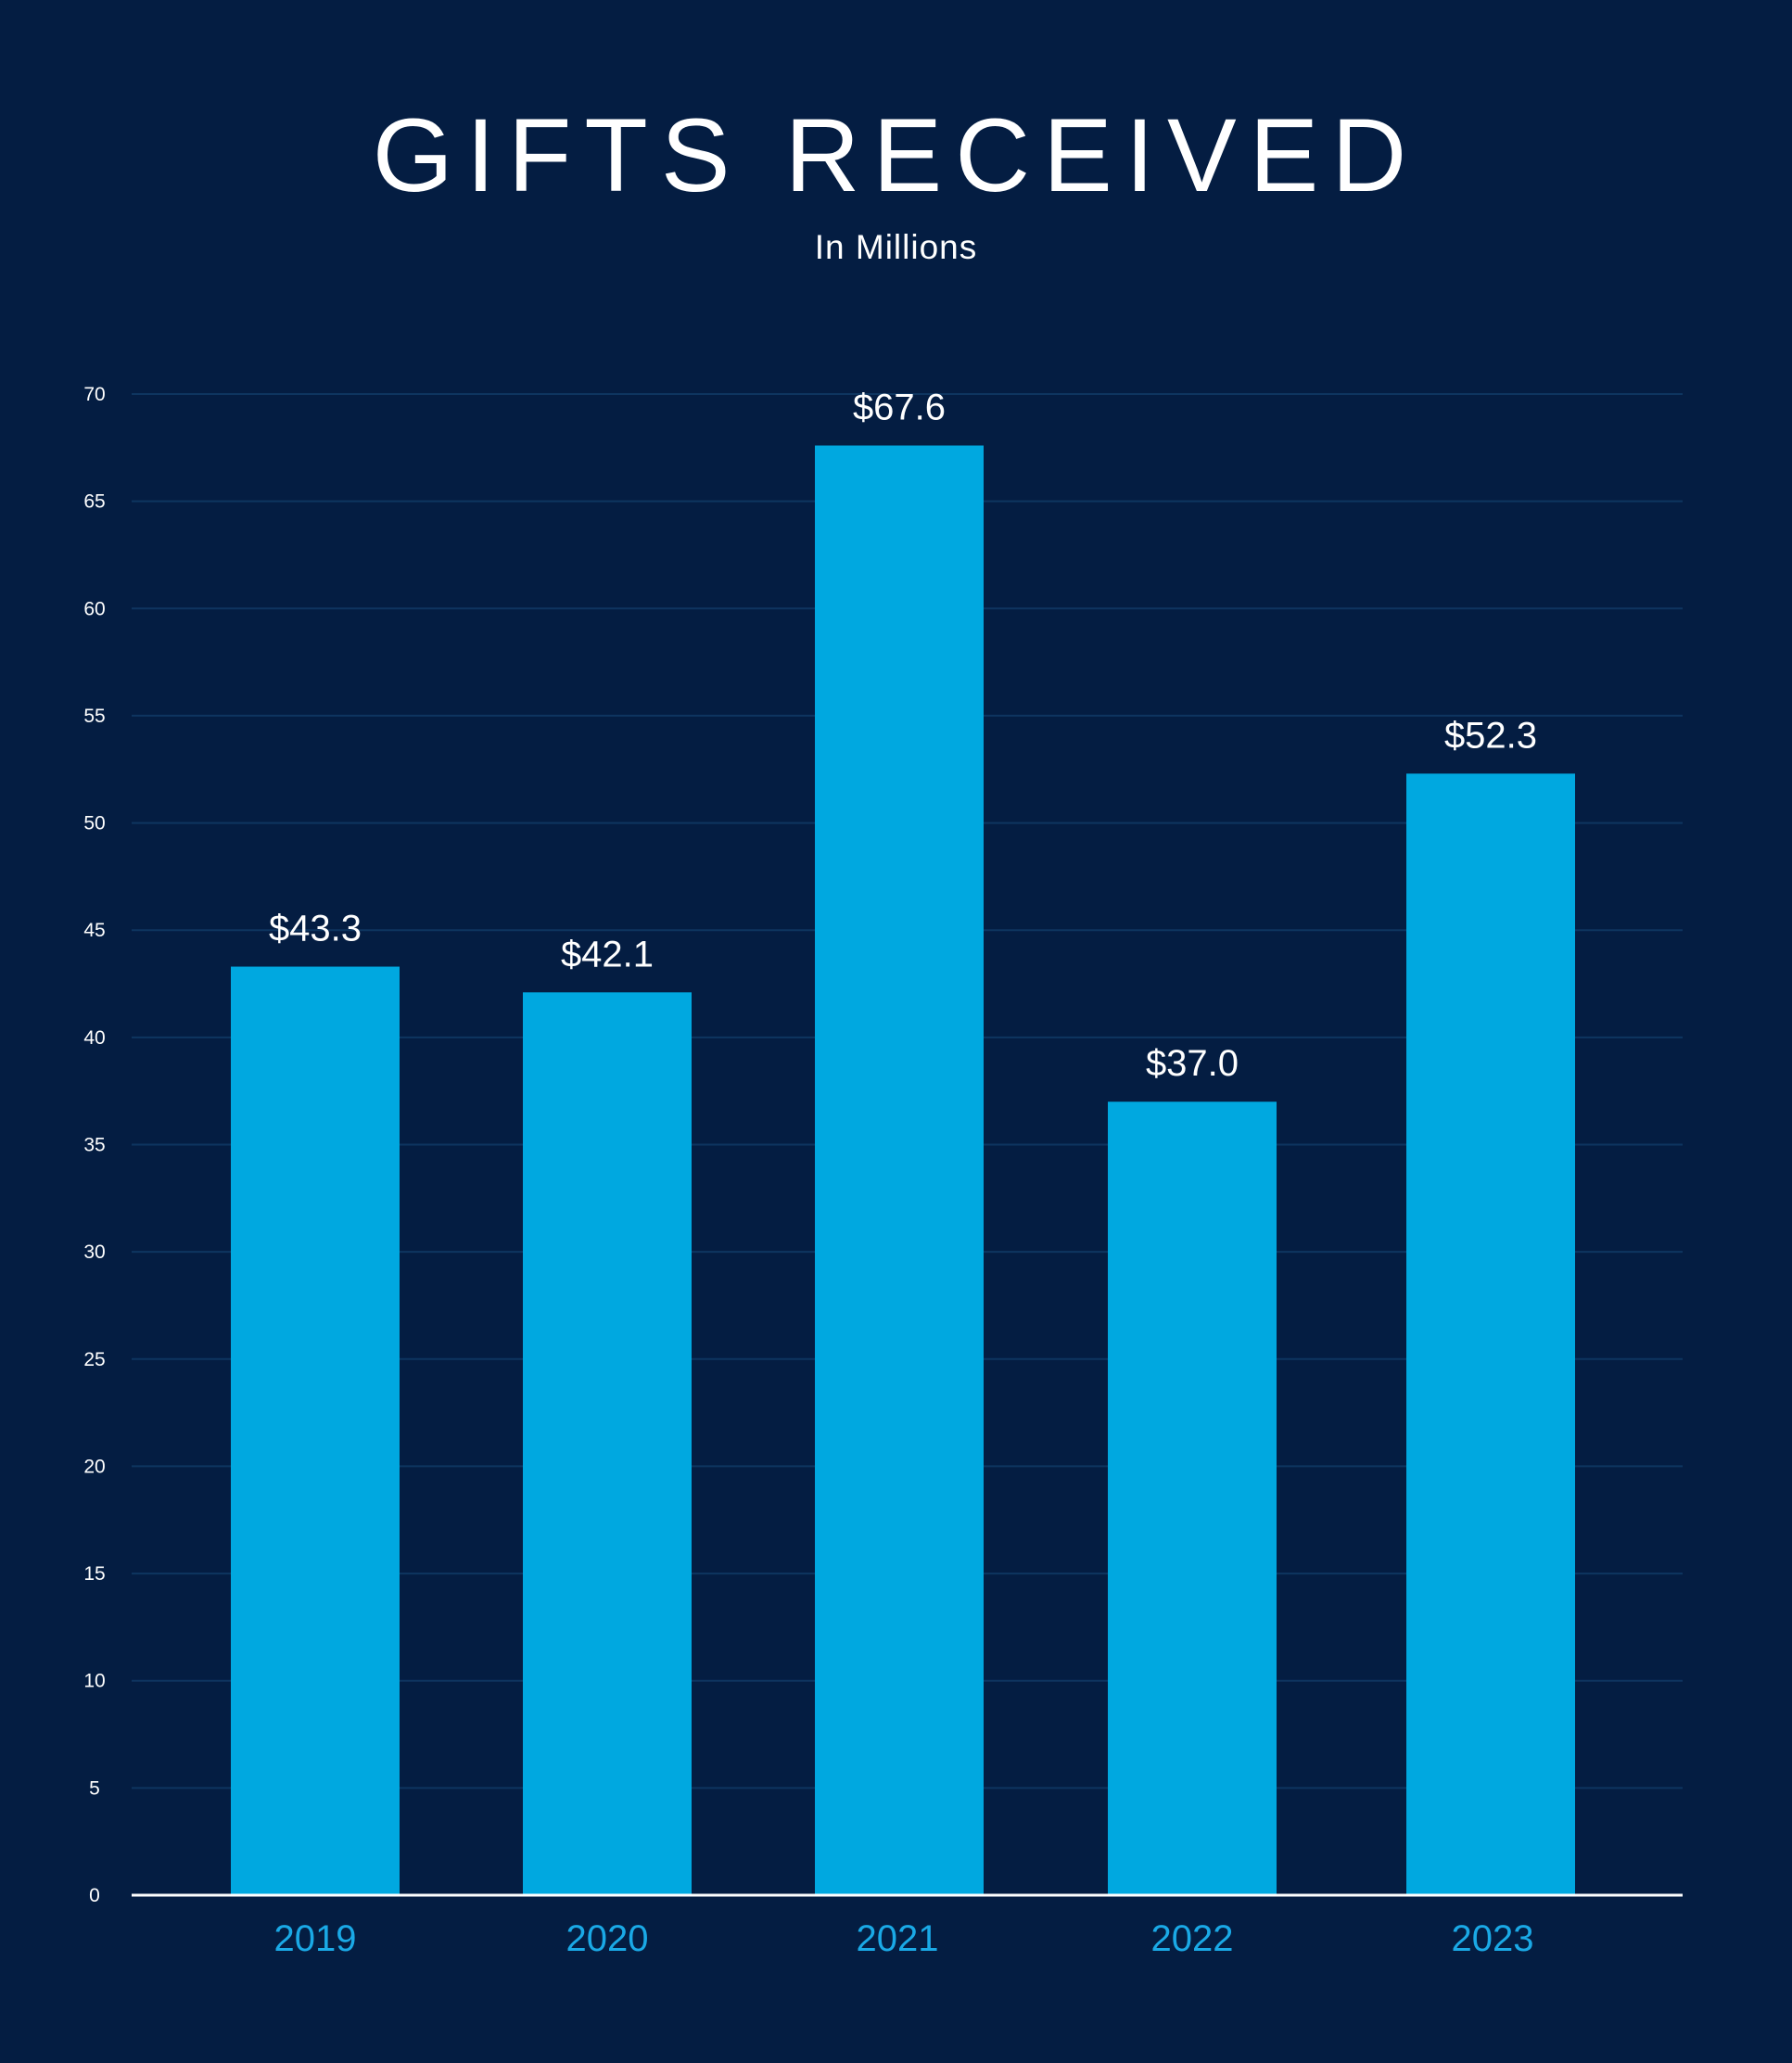  What do you see at coordinates (1192, 1063) in the screenshot?
I see `bar-value-label: $37.0` at bounding box center [1192, 1063].